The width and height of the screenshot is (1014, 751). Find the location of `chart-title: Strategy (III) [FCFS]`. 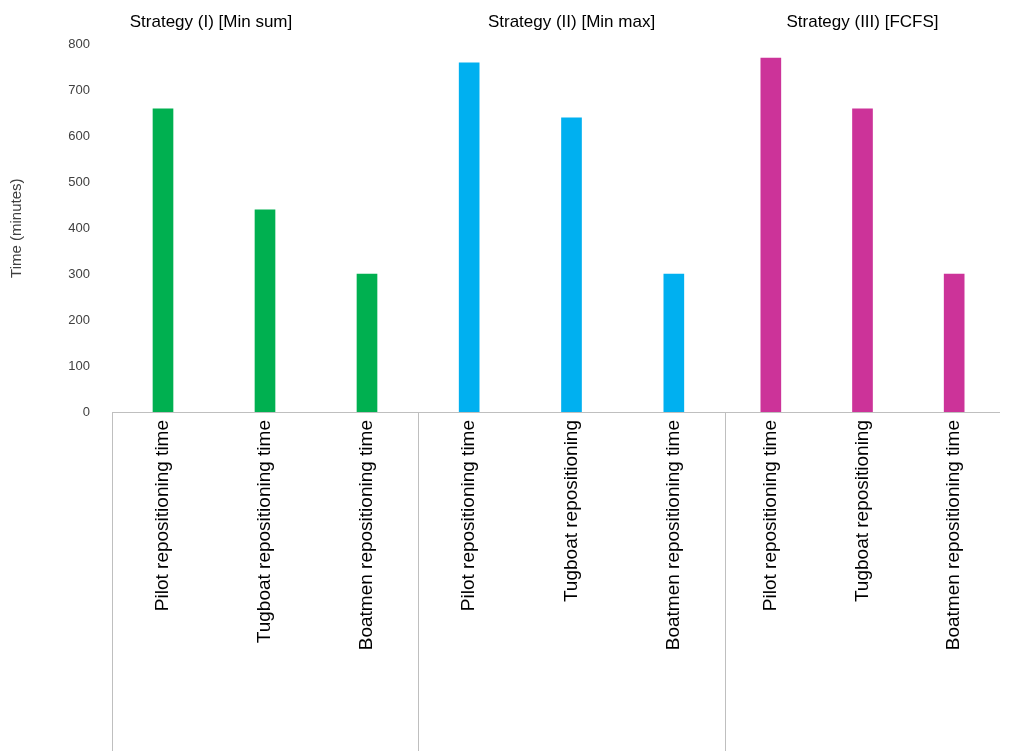

chart-title: Strategy (III) [FCFS] is located at coordinates (862, 21).